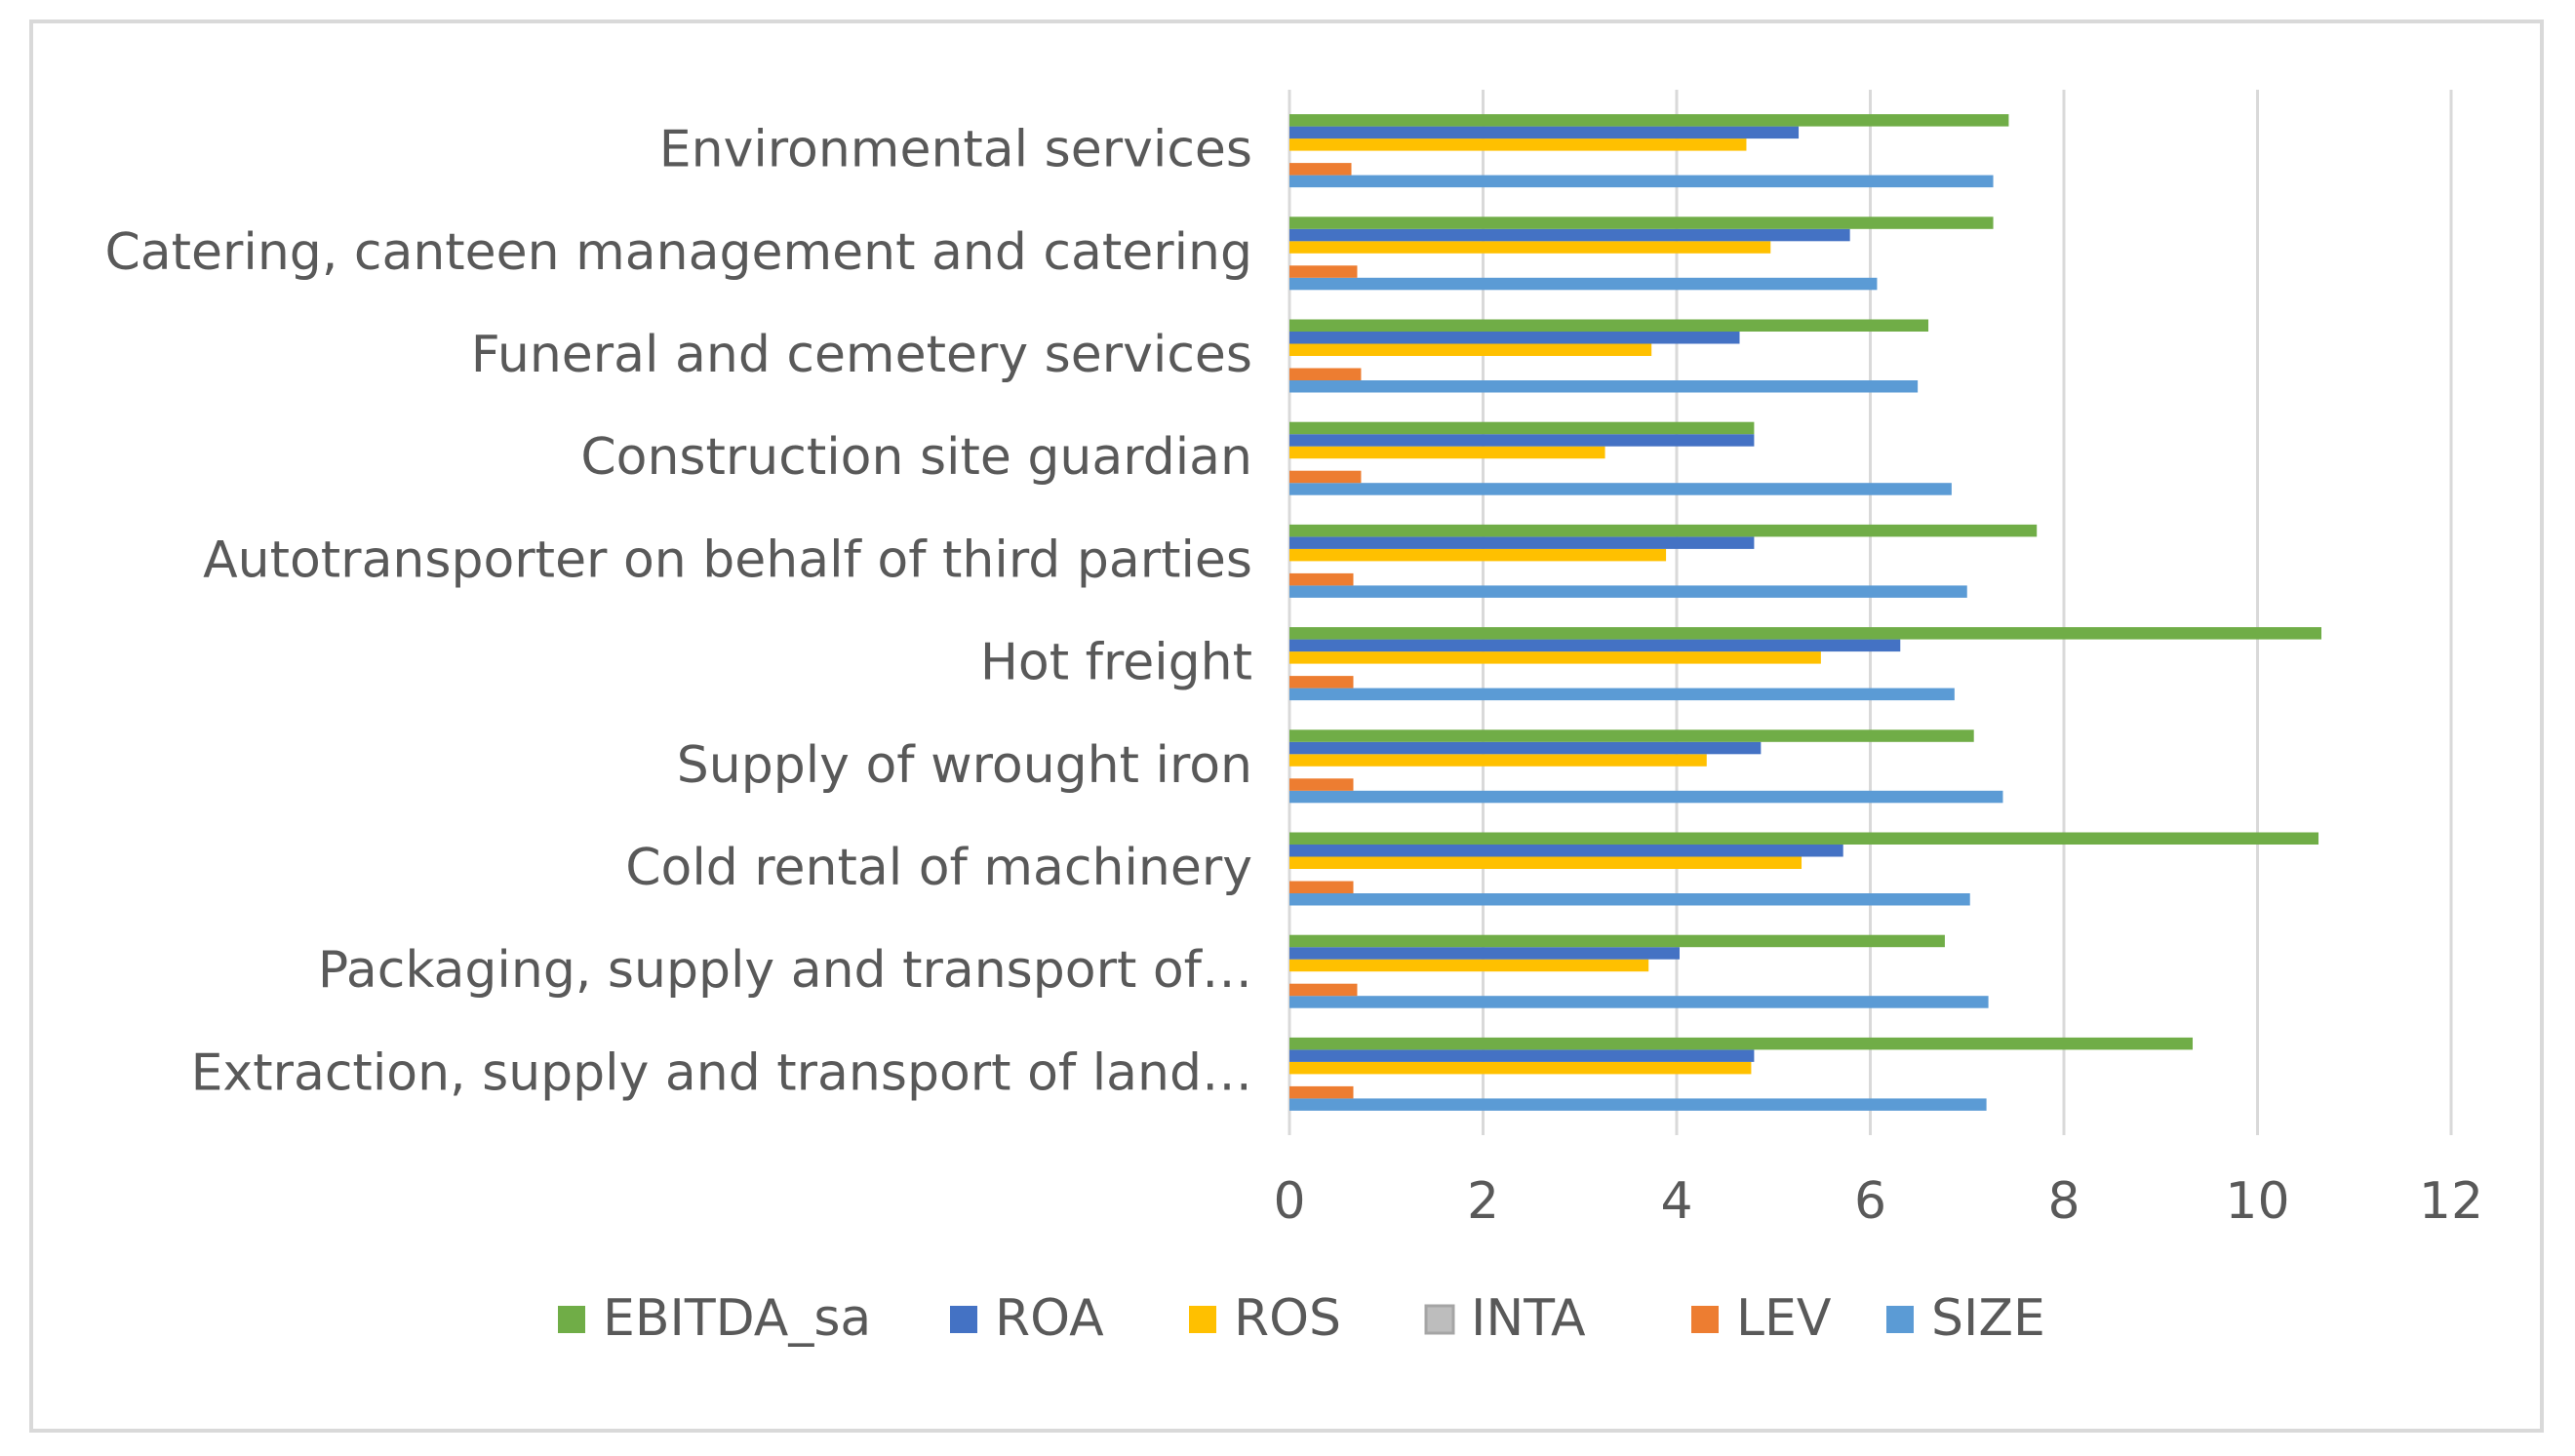 This screenshot has width=2575, height=1456. Describe the element at coordinates (1784, 1318) in the screenshot. I see `legend-label: LEV` at that location.